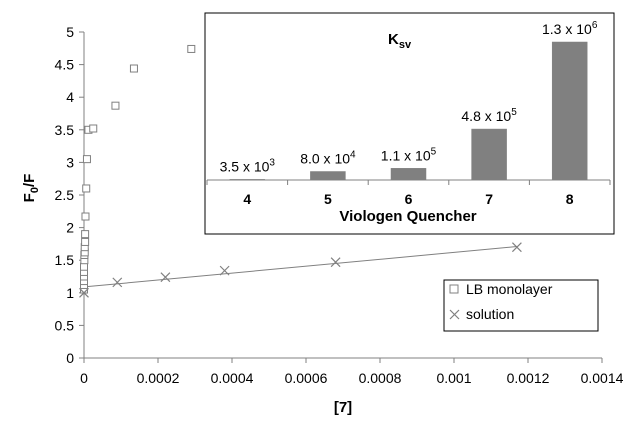 This screenshot has width=626, height=434. I want to click on solution-trendline, so click(300, 267).